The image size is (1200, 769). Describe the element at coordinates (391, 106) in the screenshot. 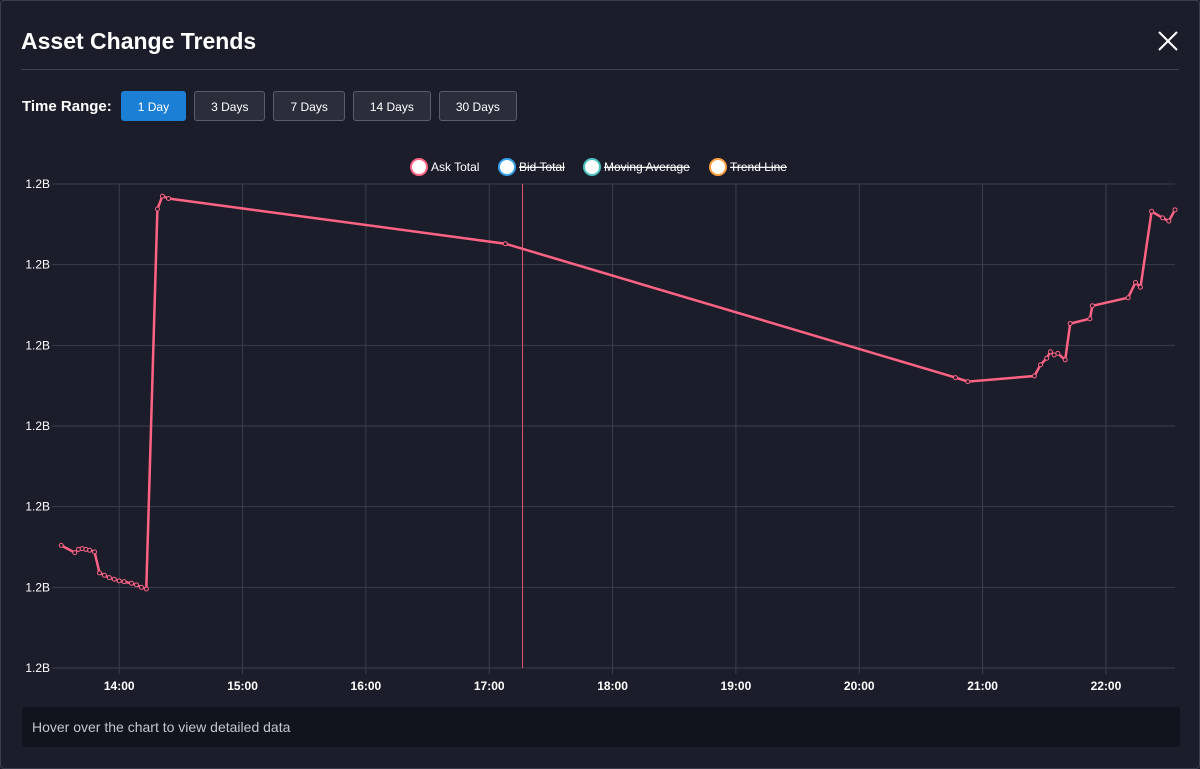

I see `range-button-14-days: 14 Days` at that location.